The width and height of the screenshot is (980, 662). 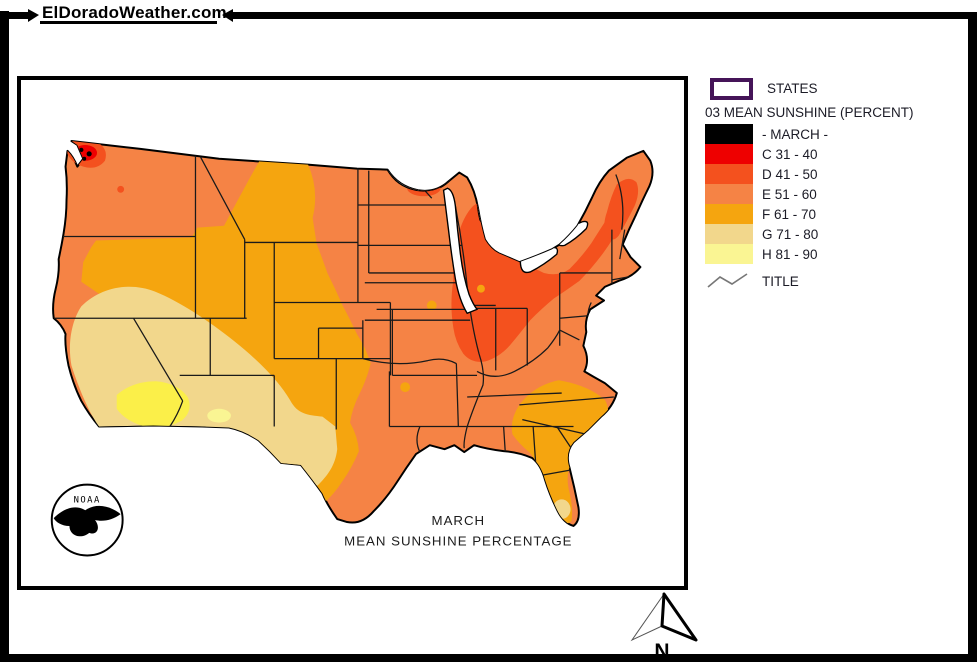 I want to click on region-florida-tip-tan, so click(x=561, y=509).